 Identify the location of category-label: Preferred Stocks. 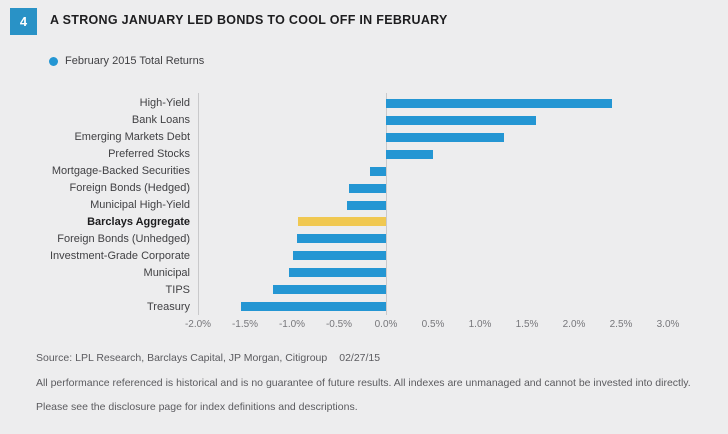
(149, 154).